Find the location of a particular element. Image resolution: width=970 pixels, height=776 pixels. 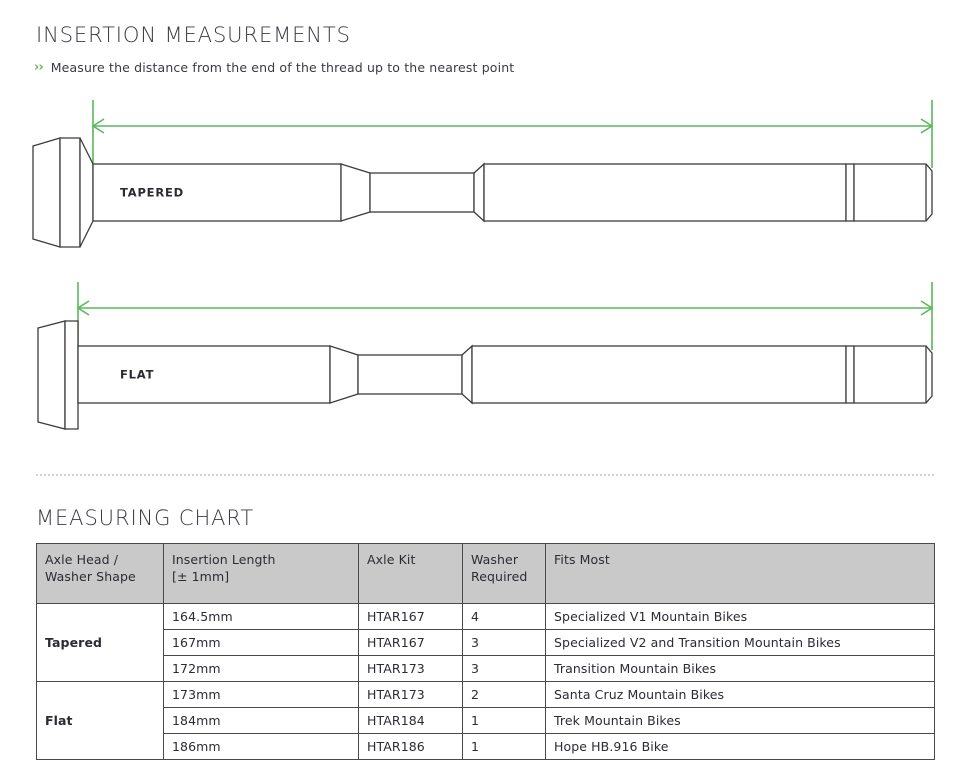

group-label-tapered: Tapered is located at coordinates (100, 642).